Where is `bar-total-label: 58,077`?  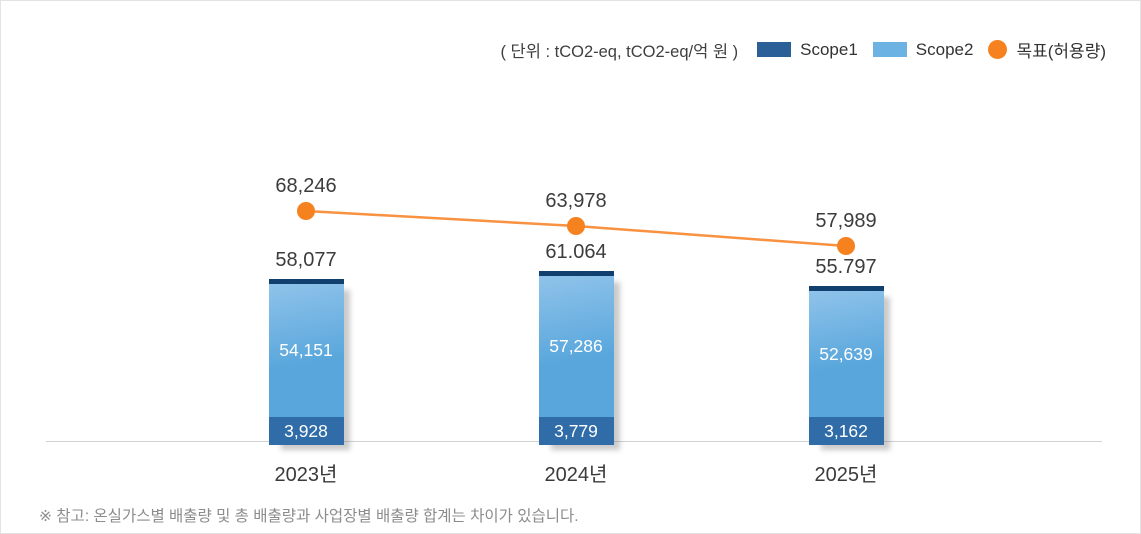 bar-total-label: 58,077 is located at coordinates (306, 260).